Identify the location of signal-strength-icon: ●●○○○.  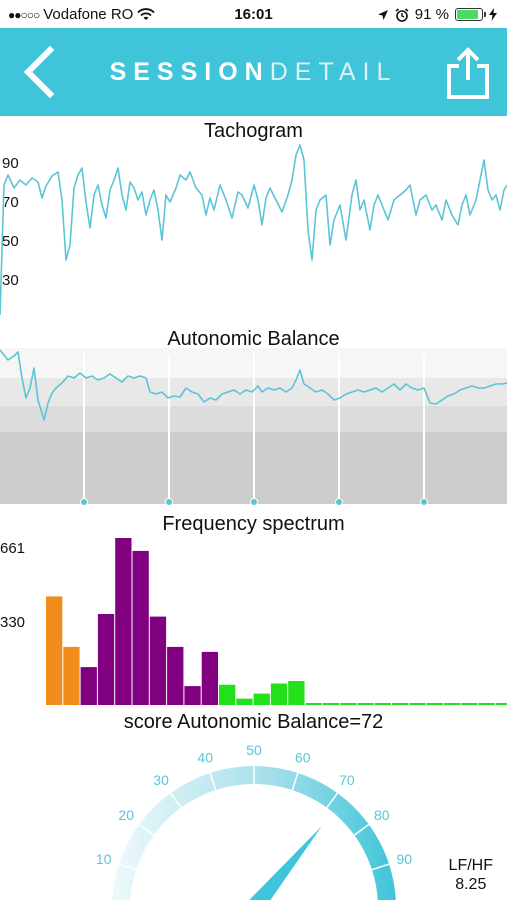
(24, 14).